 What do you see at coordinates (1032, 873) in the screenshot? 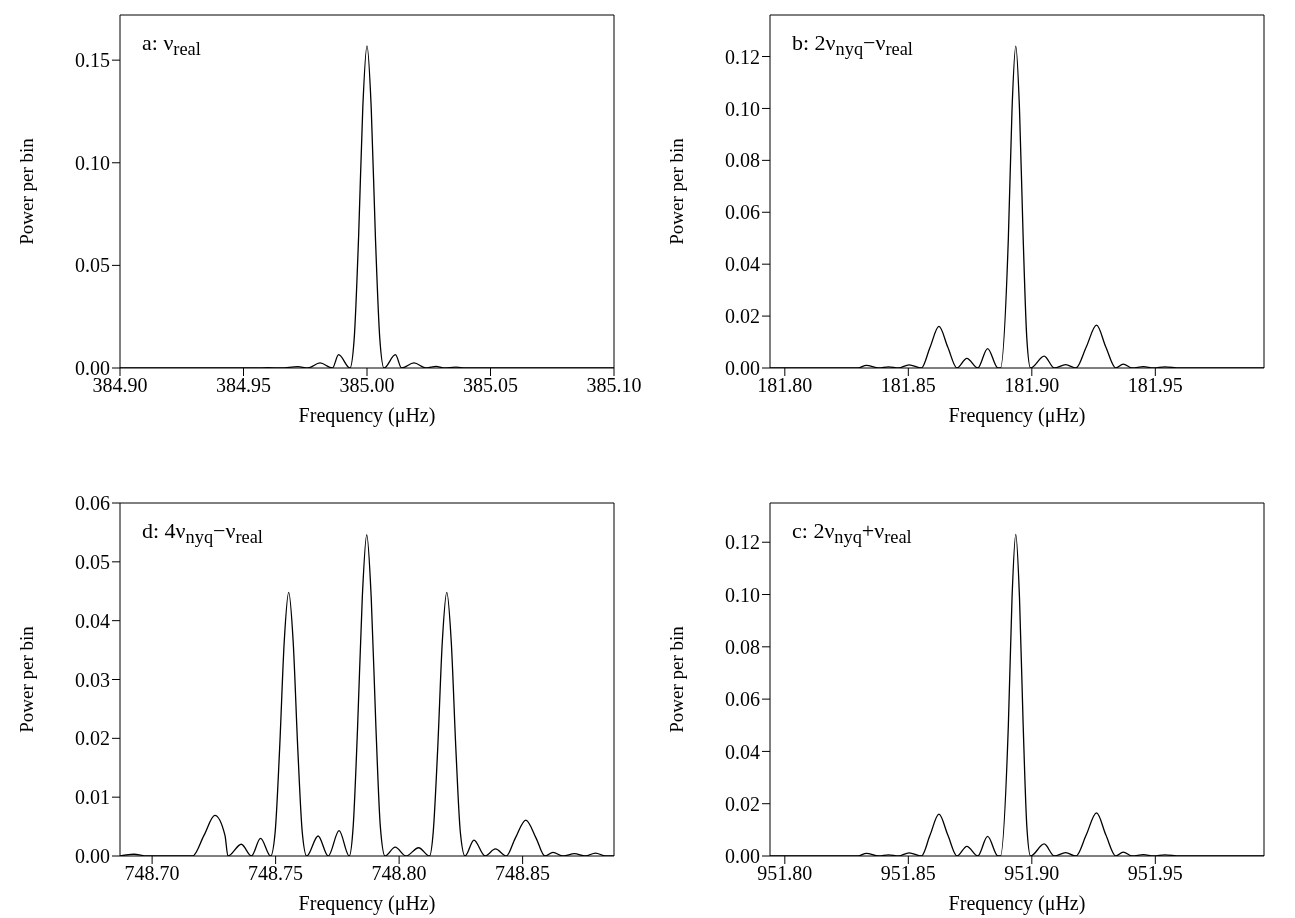
I see `x-tick-label: 951.90` at bounding box center [1032, 873].